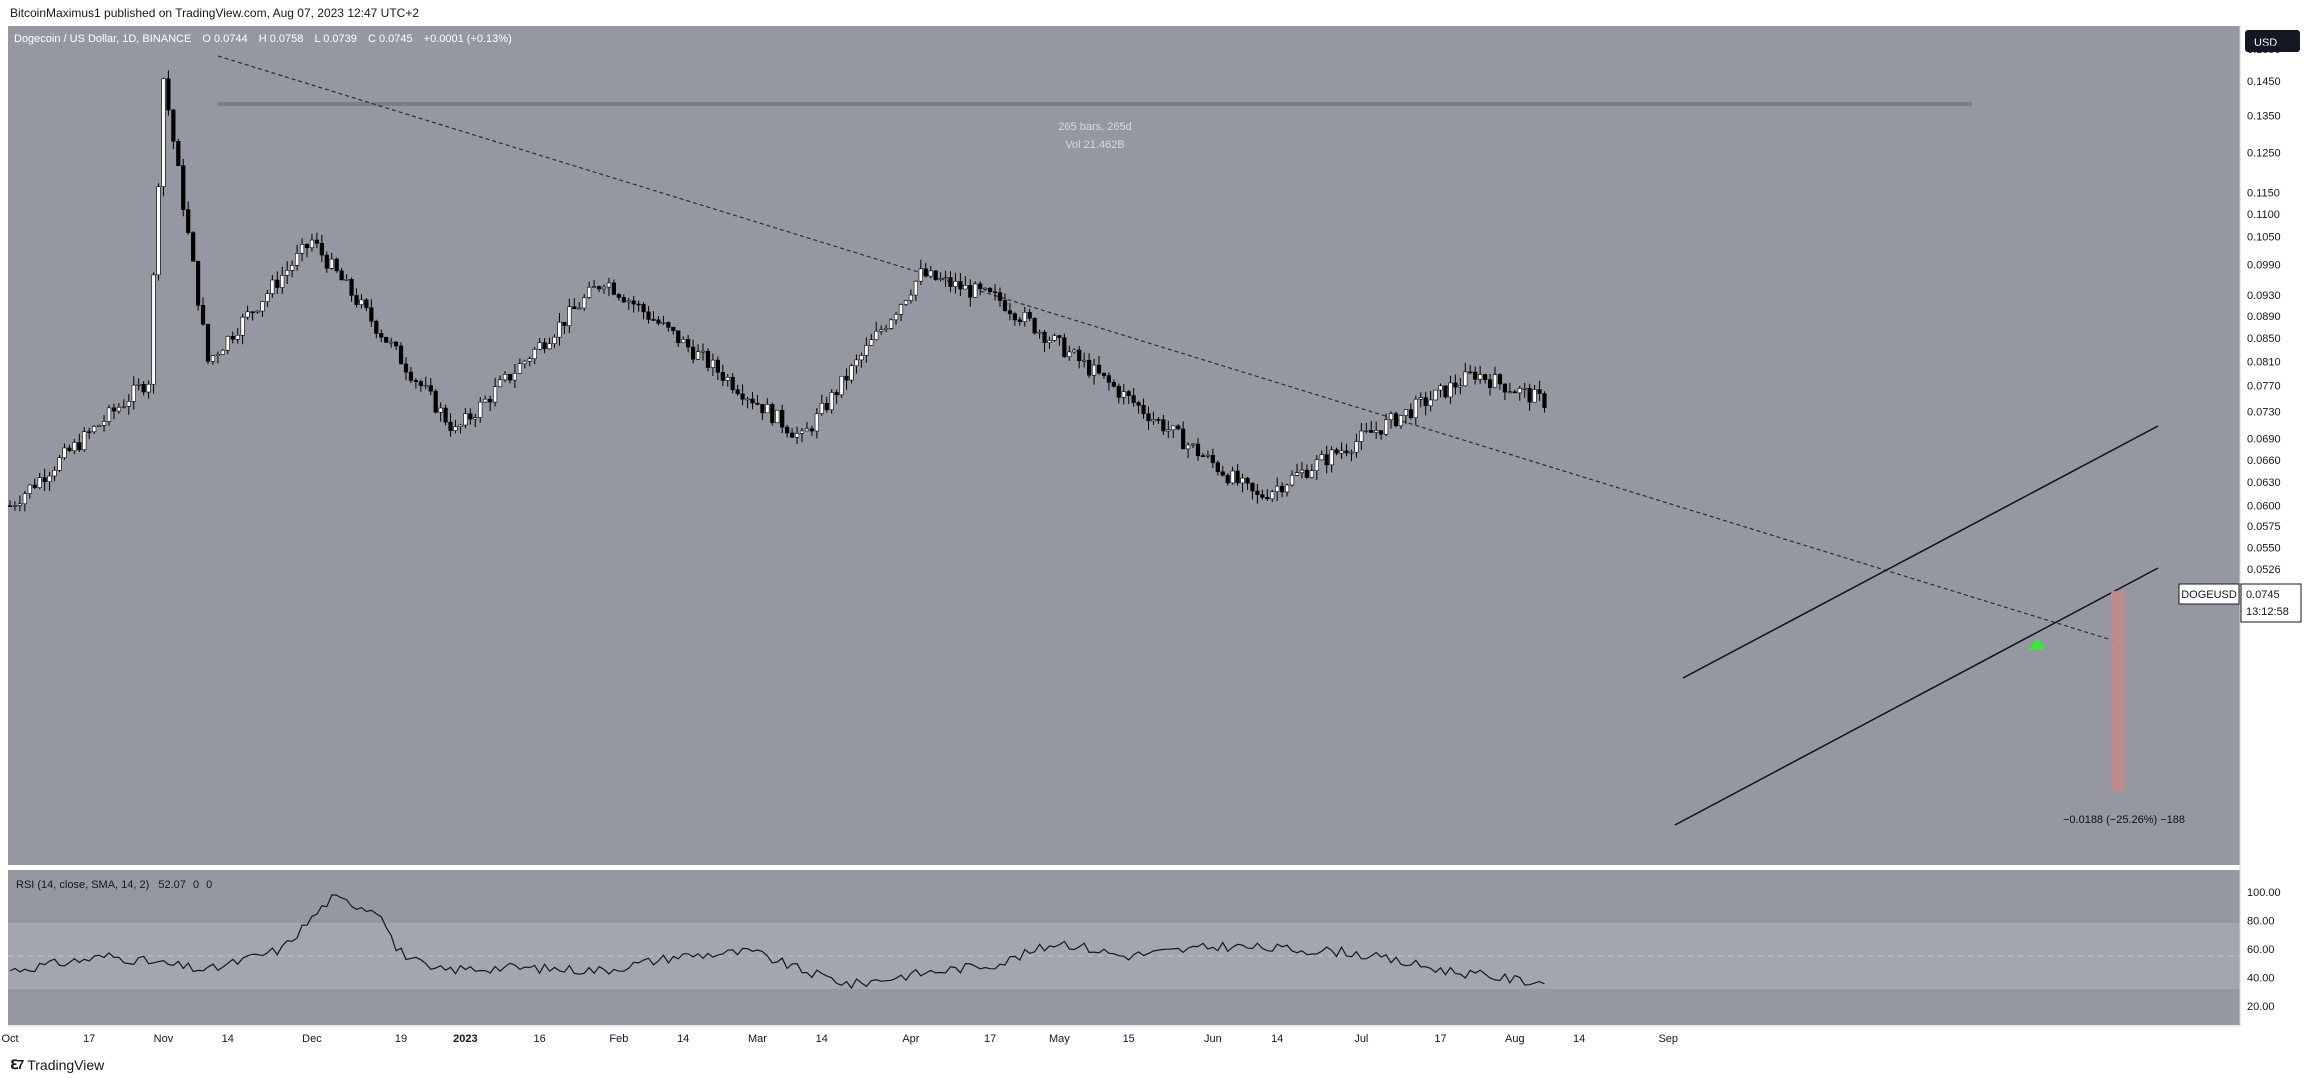  Describe the element at coordinates (2261, 922) in the screenshot. I see `rsi-axis-label: 80.00` at that location.